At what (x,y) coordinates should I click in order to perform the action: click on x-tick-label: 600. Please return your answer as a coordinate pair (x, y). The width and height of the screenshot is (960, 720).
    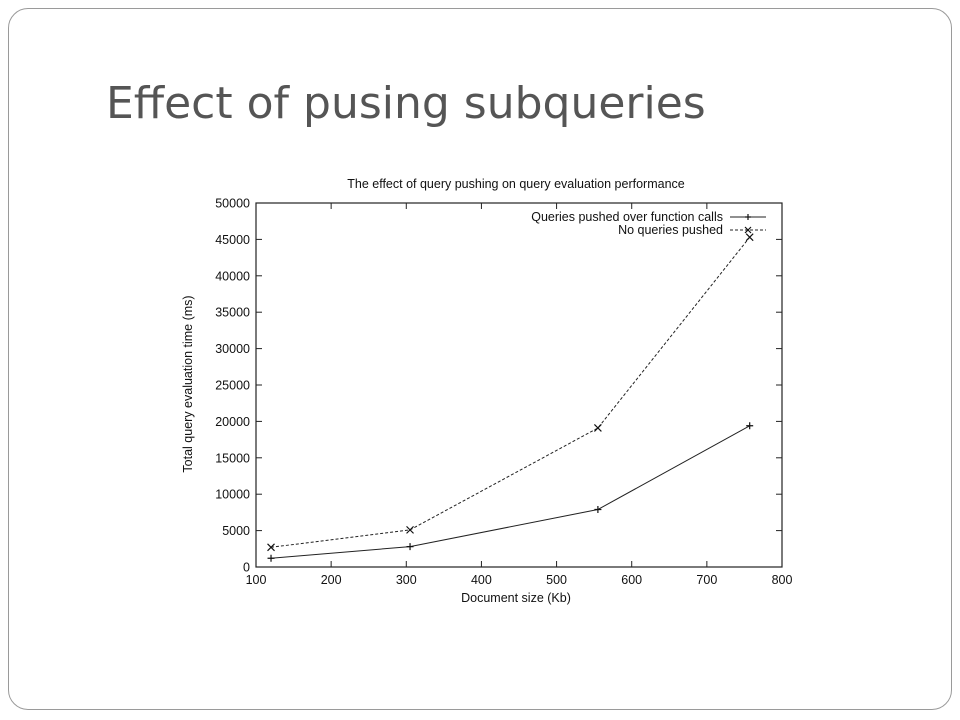
    Looking at the image, I should click on (631, 580).